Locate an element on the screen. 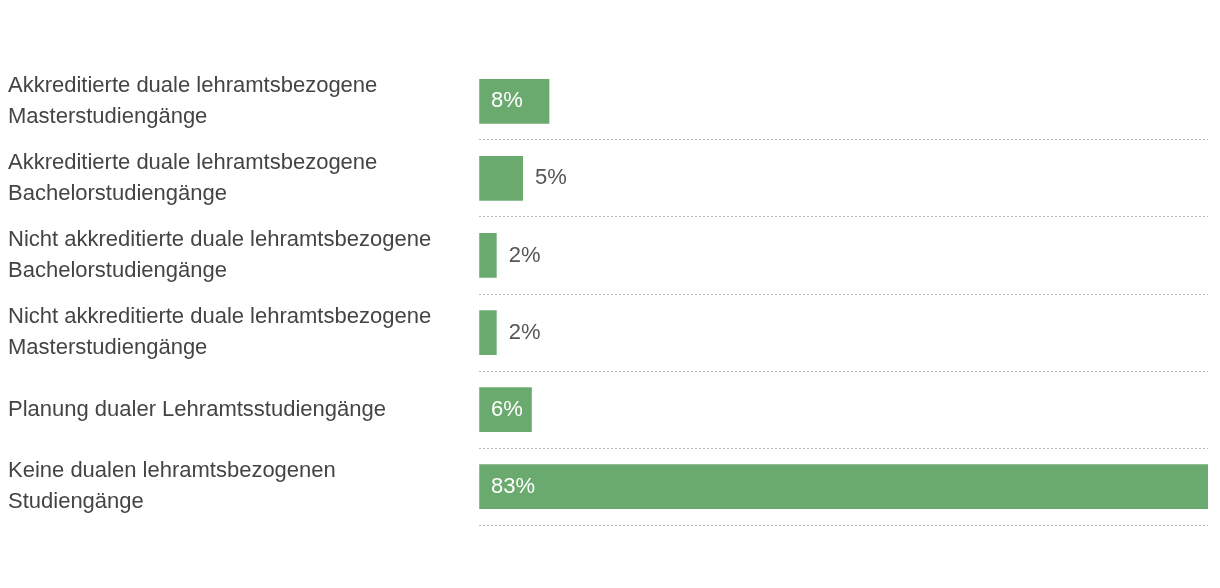 This screenshot has width=1220, height=588. y-tick-label: Nicht akkreditierte duale lehramtsbezogene Masterstudiengänge is located at coordinates (220, 331).